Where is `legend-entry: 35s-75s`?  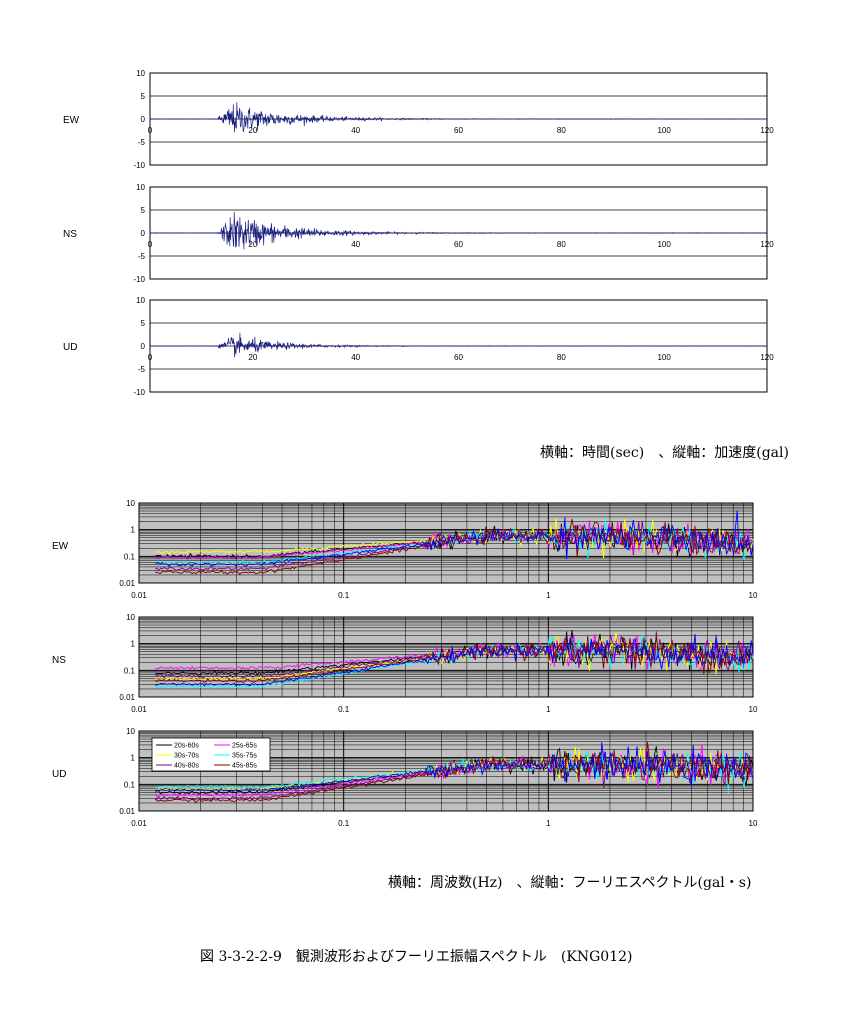 legend-entry: 35s-75s is located at coordinates (244, 756).